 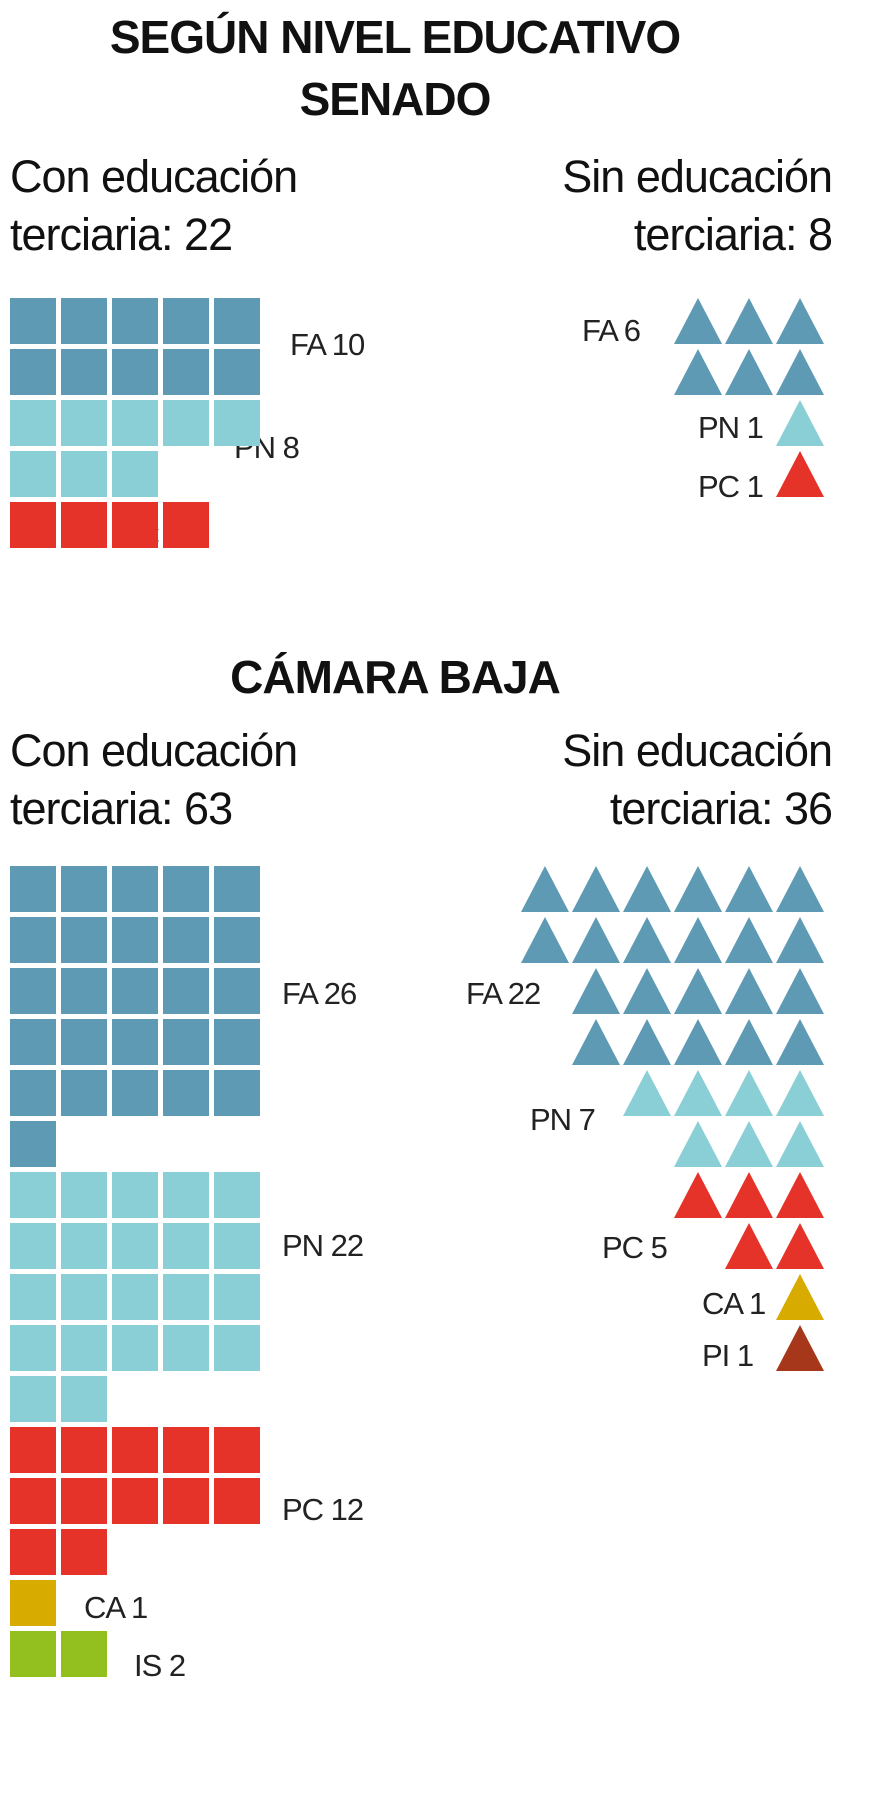 I want to click on series-label-senado-sin-pn: PN 1, so click(x=731, y=427).